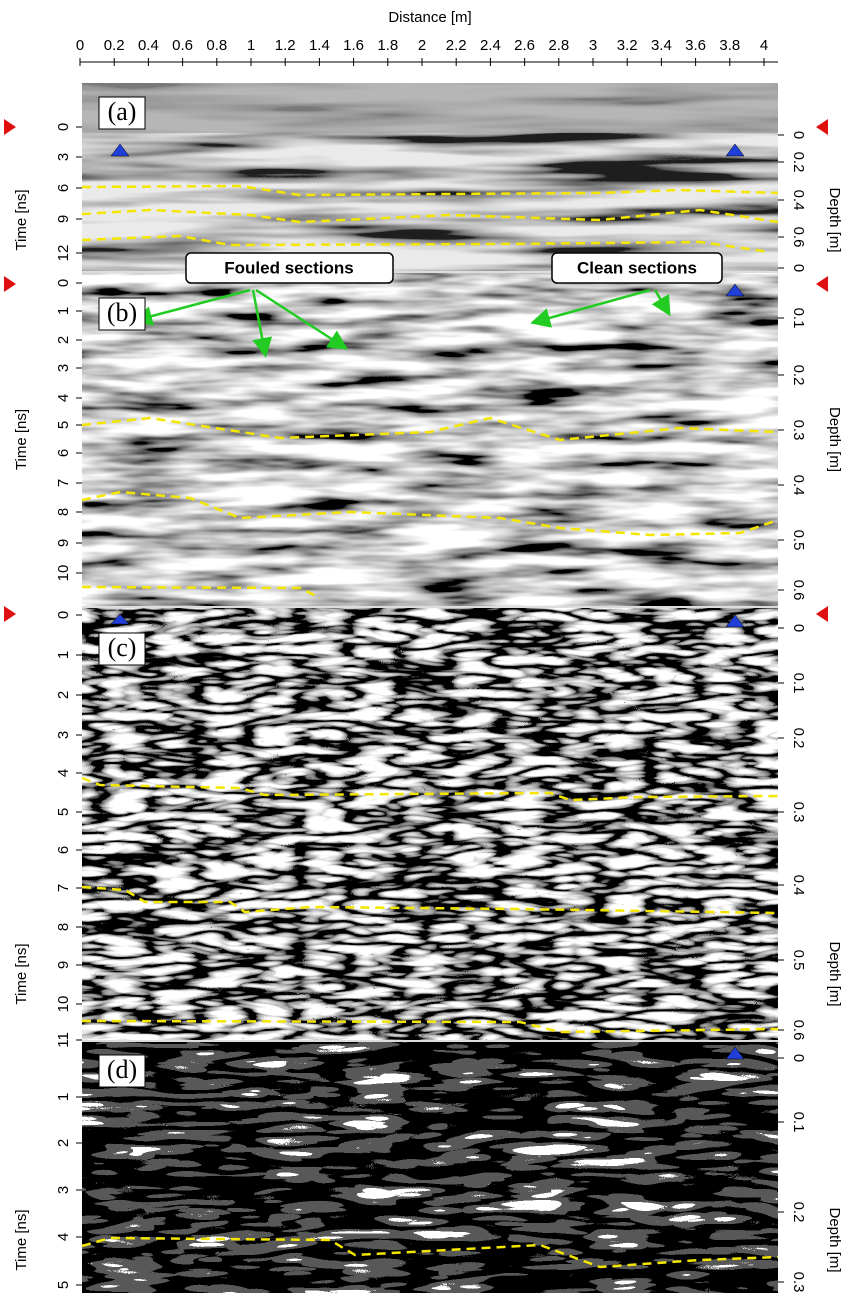 The image size is (845, 1293). What do you see at coordinates (114, 45) in the screenshot?
I see `x-tick-label: 0.2` at bounding box center [114, 45].